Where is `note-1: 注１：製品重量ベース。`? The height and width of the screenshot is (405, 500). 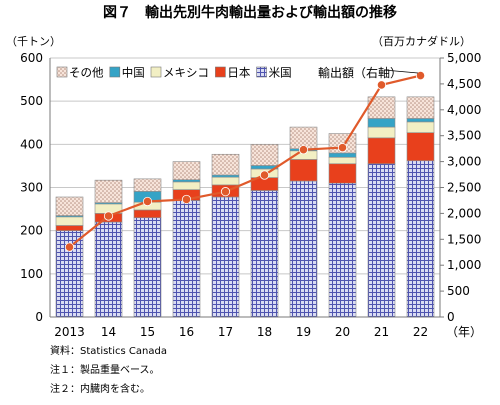
note-1: 注１：製品重量ベース。 is located at coordinates (105, 370).